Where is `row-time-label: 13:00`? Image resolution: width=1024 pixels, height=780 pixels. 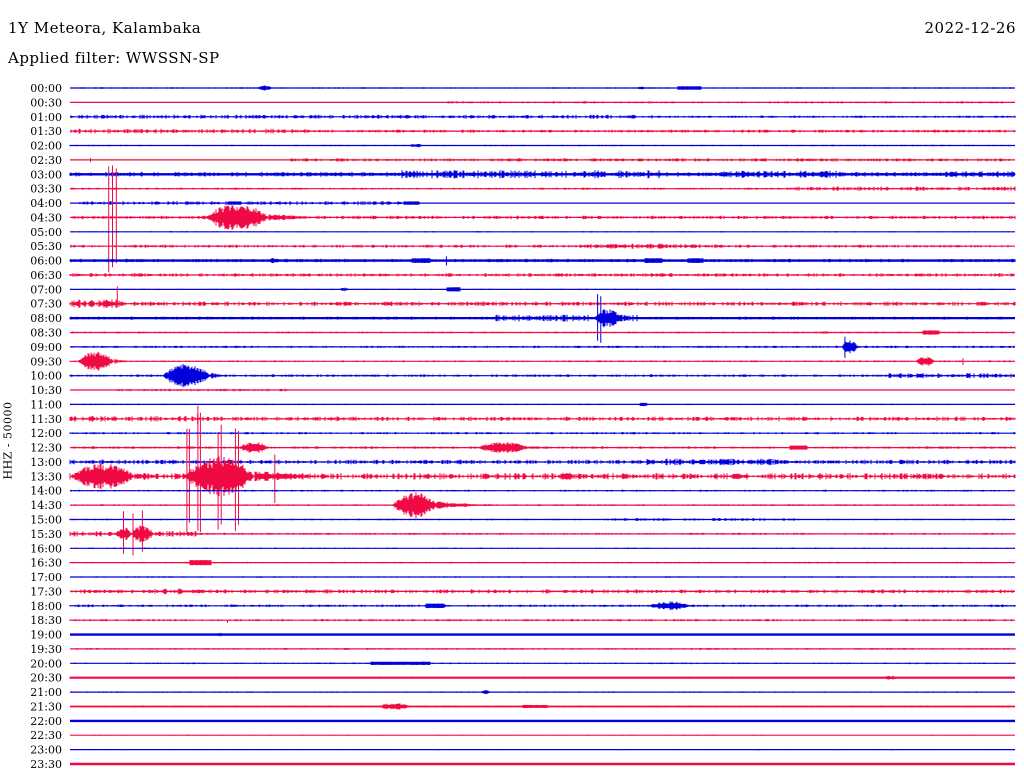
row-time-label: 13:00 is located at coordinates (46, 462).